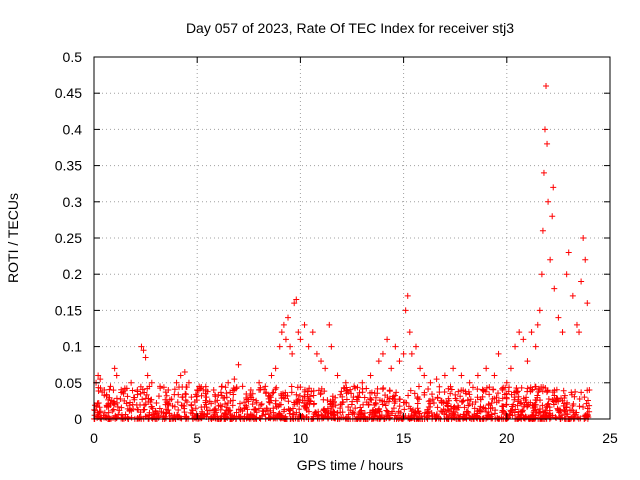 This screenshot has height=480, width=640. Describe the element at coordinates (94, 438) in the screenshot. I see `x-tick-label: 0` at that location.